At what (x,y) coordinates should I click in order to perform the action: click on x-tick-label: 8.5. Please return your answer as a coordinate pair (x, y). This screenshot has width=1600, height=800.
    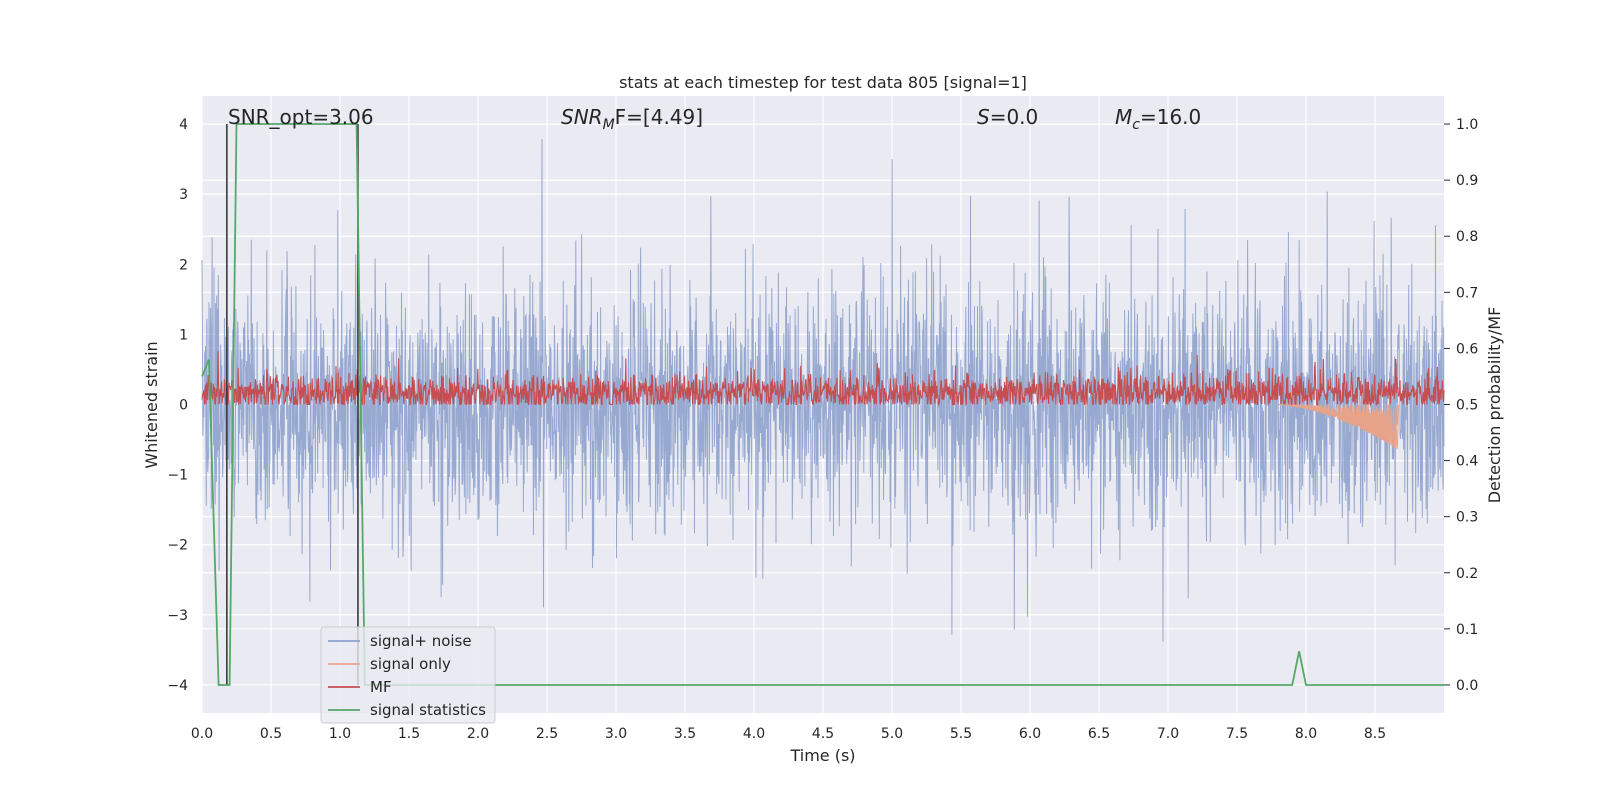
    Looking at the image, I should click on (1375, 734).